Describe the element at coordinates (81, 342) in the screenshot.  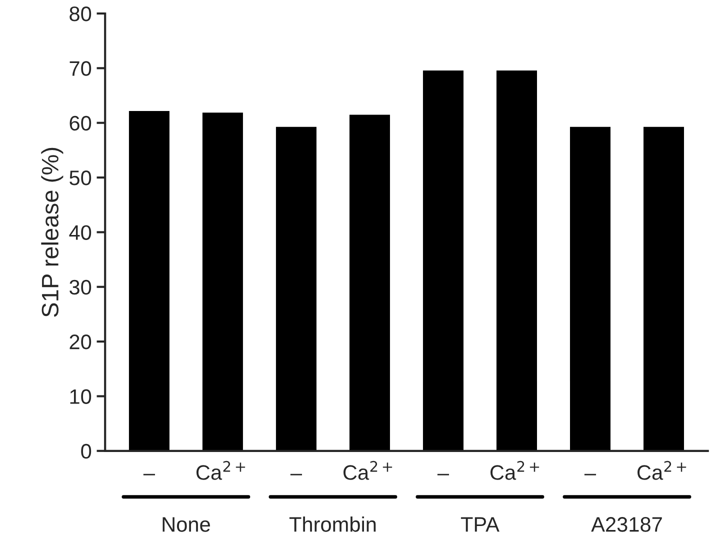
I see `y-tick-label: 20` at that location.